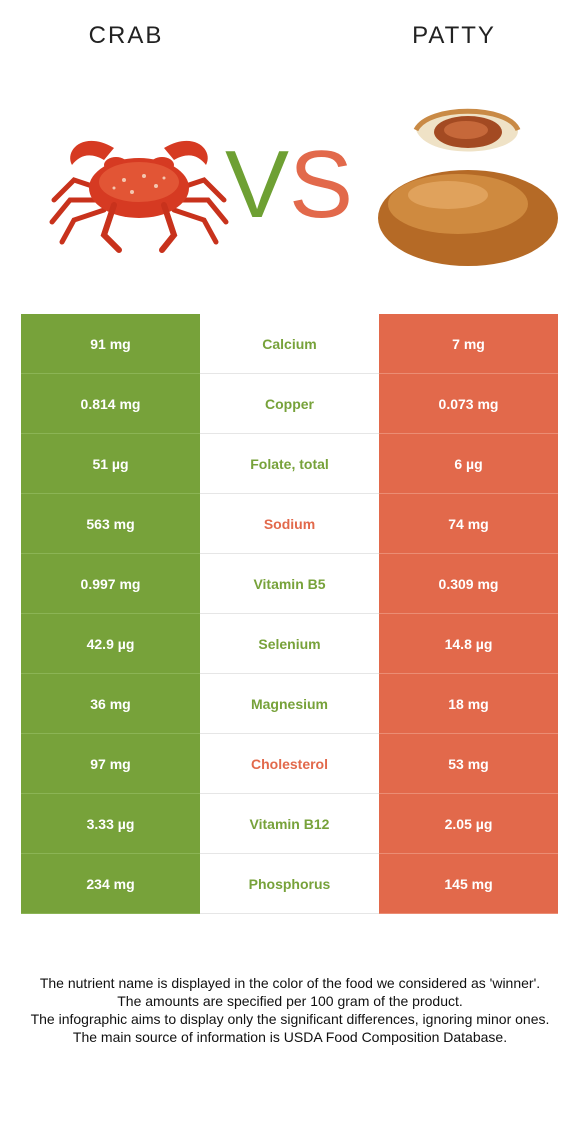 This screenshot has height=1144, width=580. Describe the element at coordinates (110, 524) in the screenshot. I see `crab-value: 563 mg` at that location.